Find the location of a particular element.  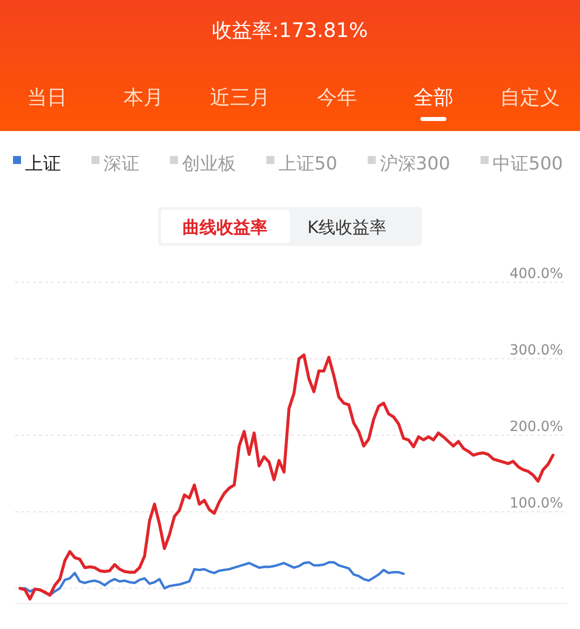

legend-label: 沪深300 is located at coordinates (415, 163).